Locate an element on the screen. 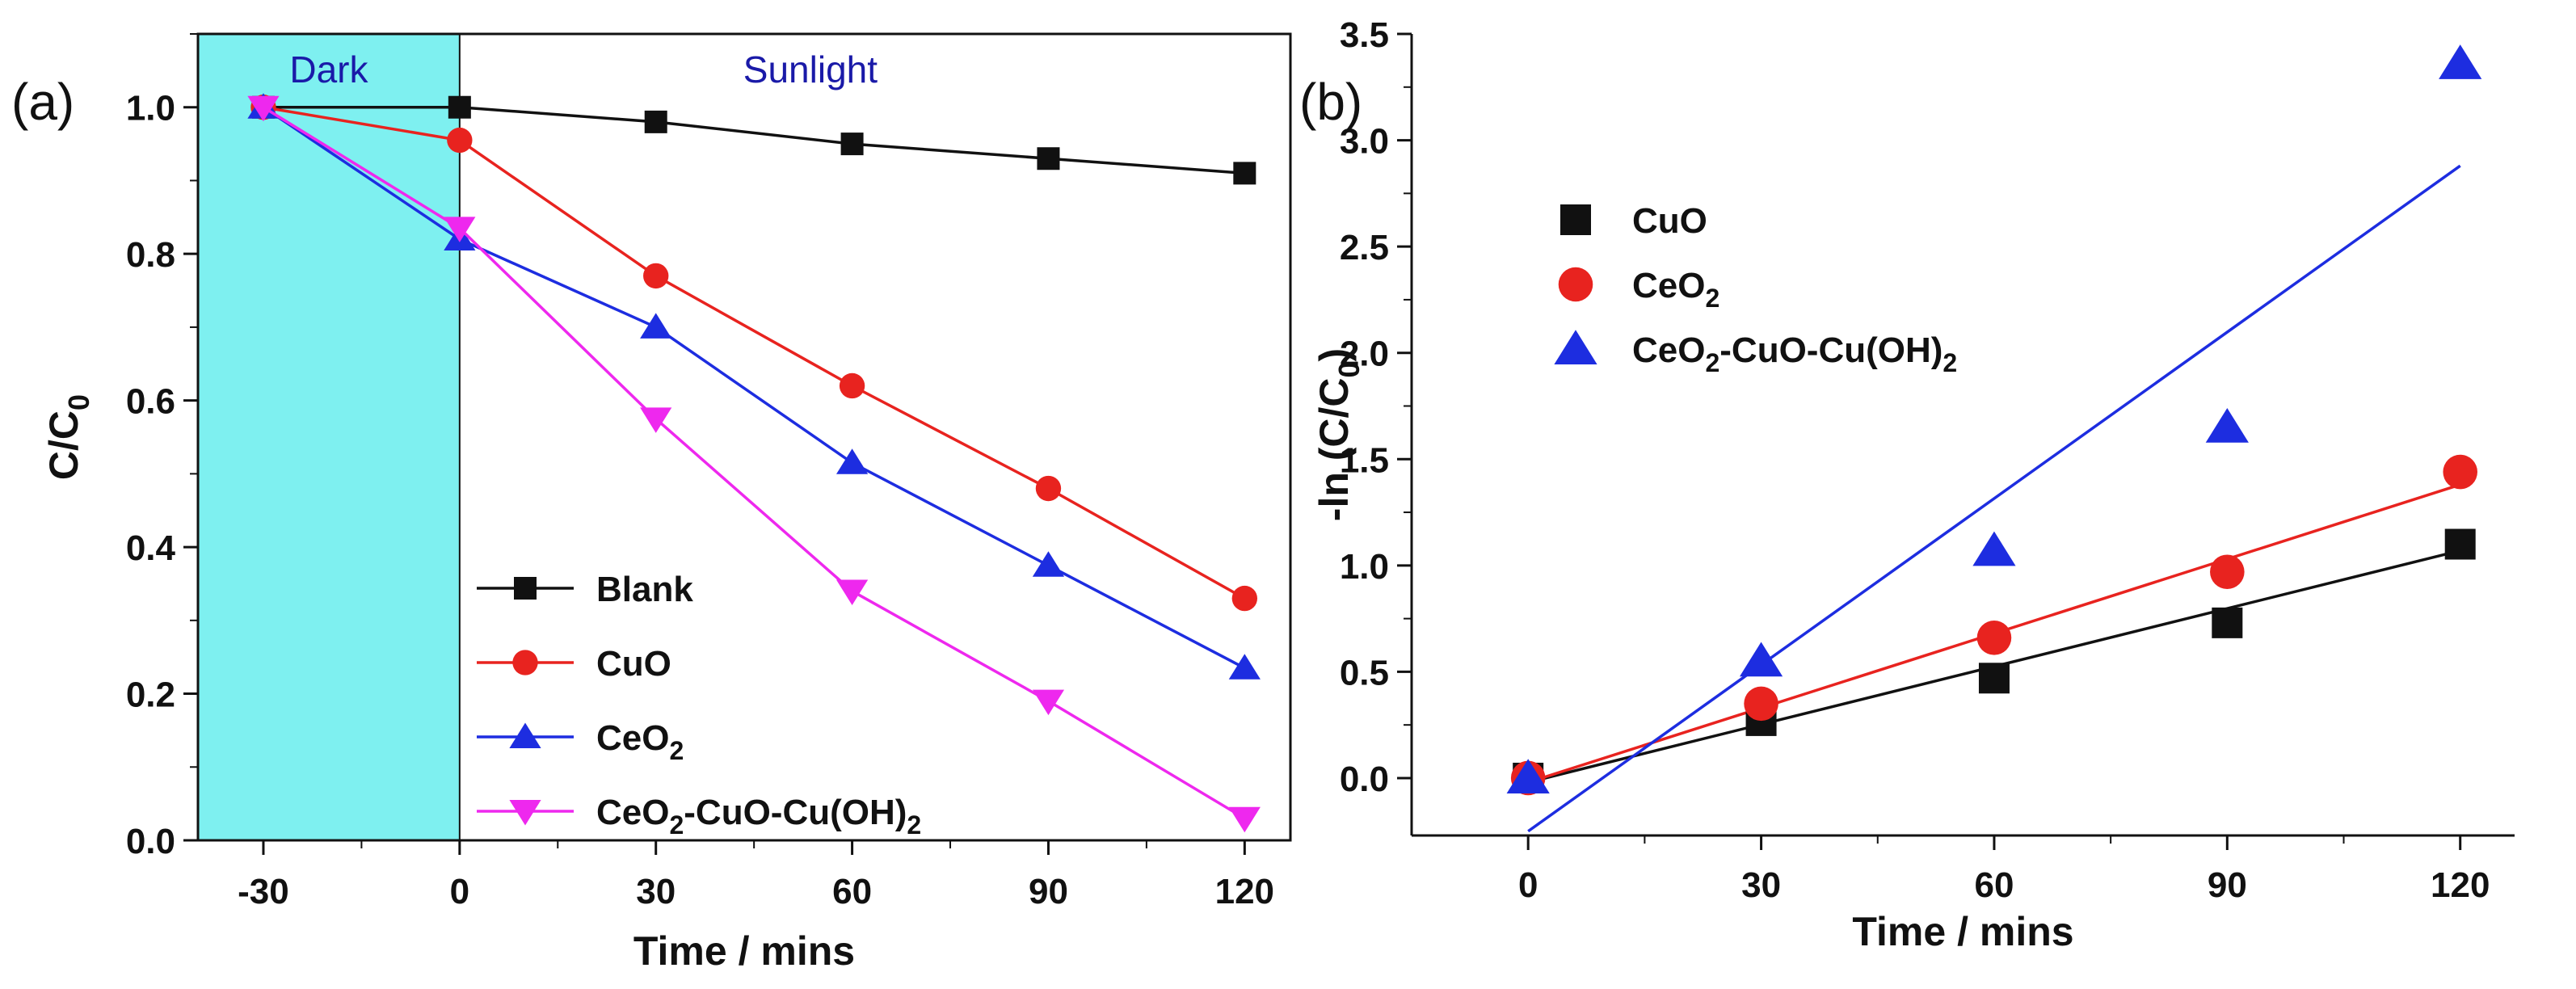 The image size is (2576, 989). region-dark-label: Dark is located at coordinates (328, 69).